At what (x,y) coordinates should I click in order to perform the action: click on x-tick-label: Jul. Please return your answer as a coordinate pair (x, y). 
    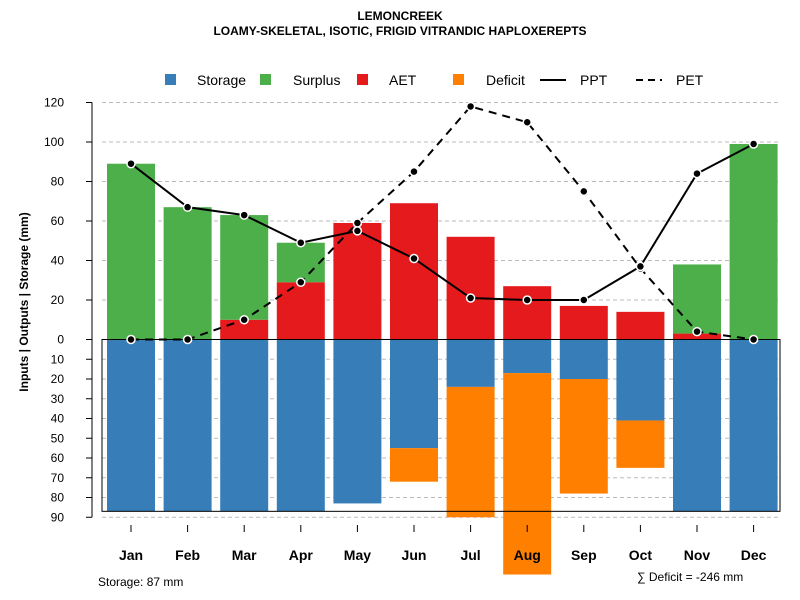
    Looking at the image, I should click on (470, 555).